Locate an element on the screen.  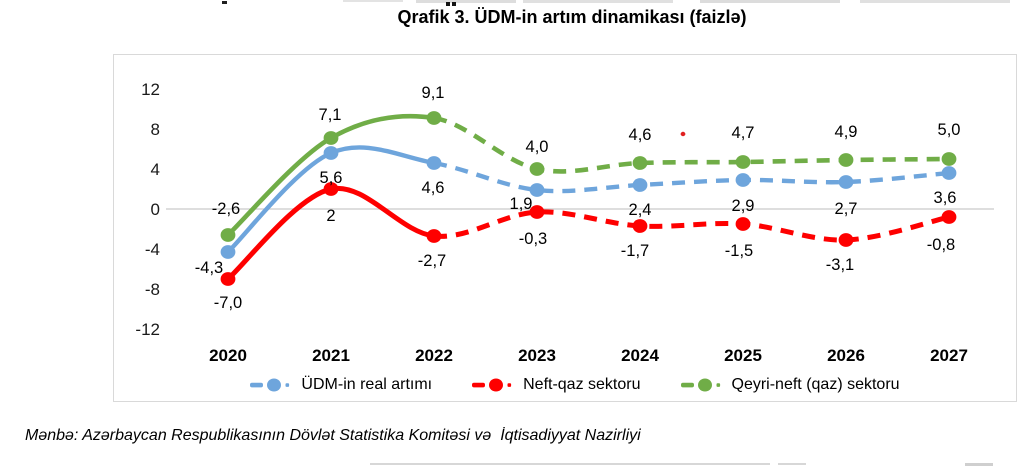
data-label-neft-qaz-sektoru-2024: -1,7 is located at coordinates (635, 251).